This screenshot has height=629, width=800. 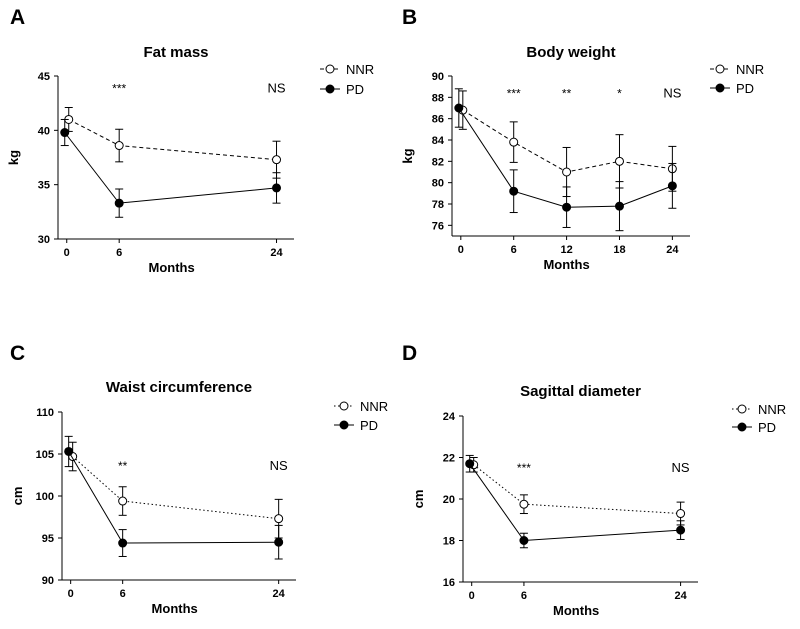 What do you see at coordinates (438, 120) in the screenshot?
I see `y-tick-label: 86` at bounding box center [438, 120].